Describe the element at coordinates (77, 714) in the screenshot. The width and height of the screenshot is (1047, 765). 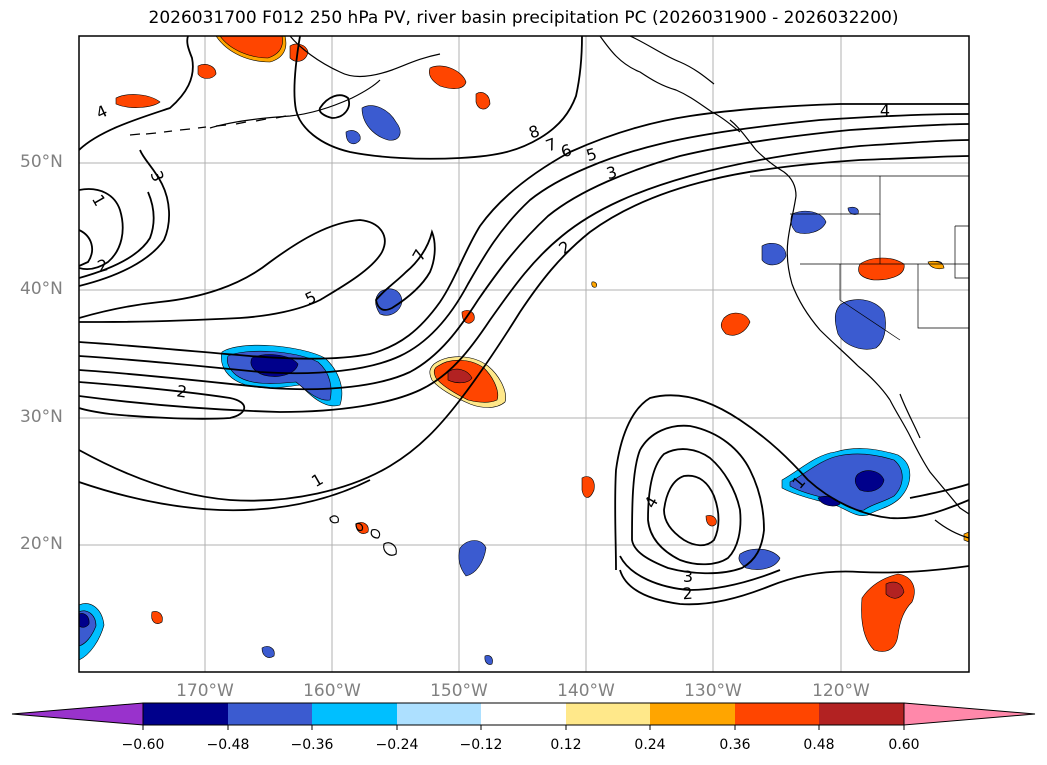
I see `colorbar-extend-low` at that location.